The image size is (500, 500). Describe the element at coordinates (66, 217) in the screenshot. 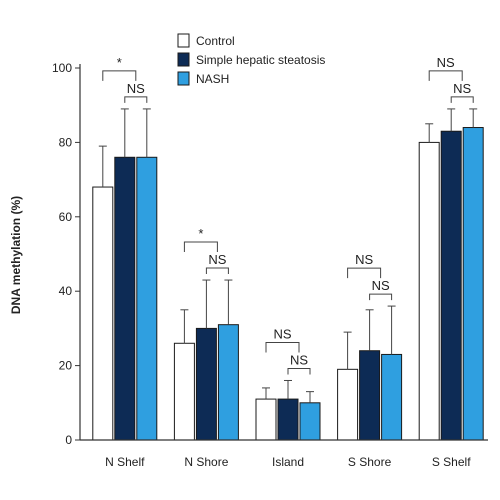

I see `y-tick-label: 60` at that location.